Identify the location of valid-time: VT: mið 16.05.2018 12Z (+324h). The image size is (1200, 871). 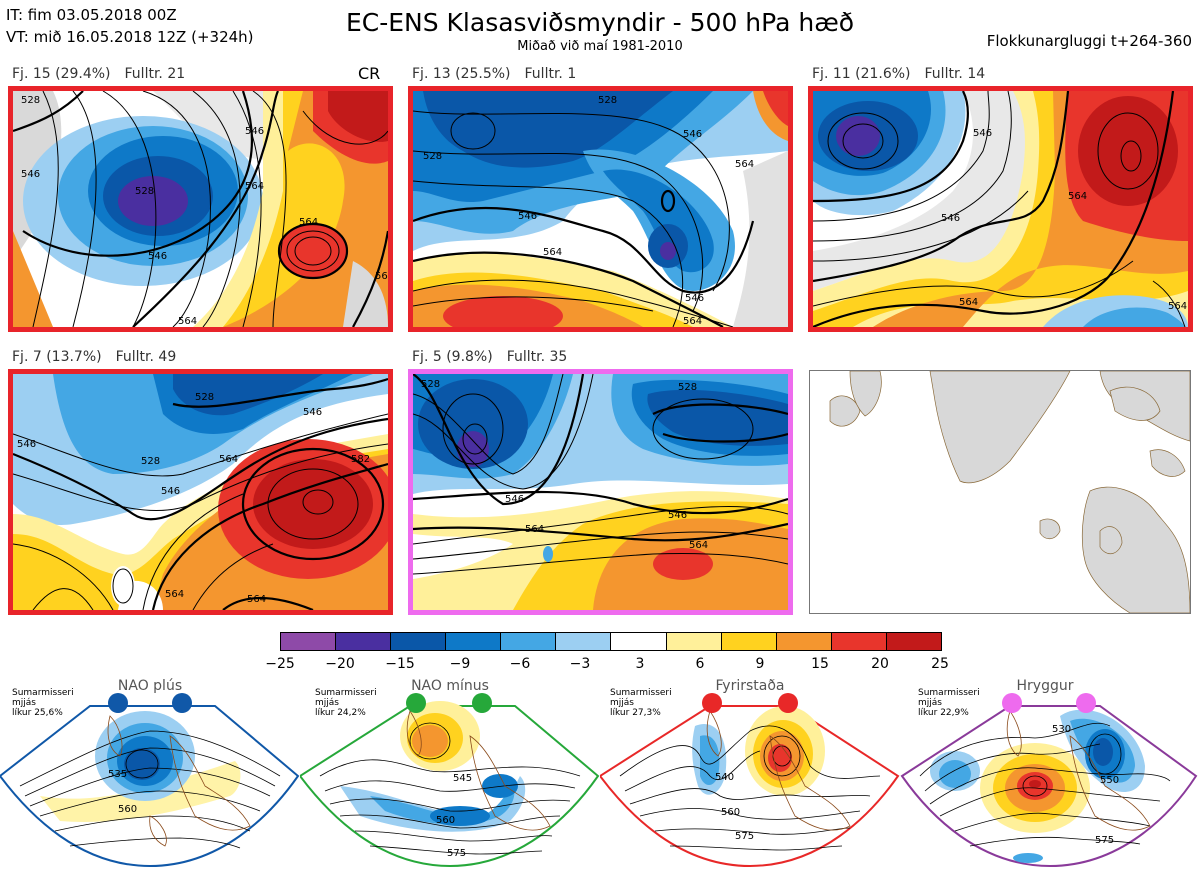
(130, 37).